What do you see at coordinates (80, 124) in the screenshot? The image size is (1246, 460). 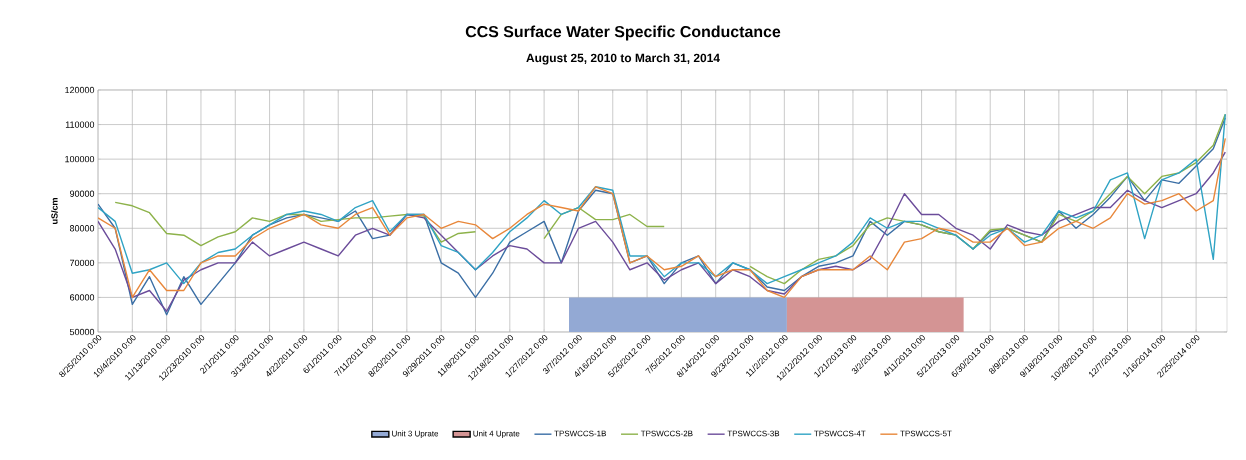 I see `y-tick-label: 110000` at bounding box center [80, 124].